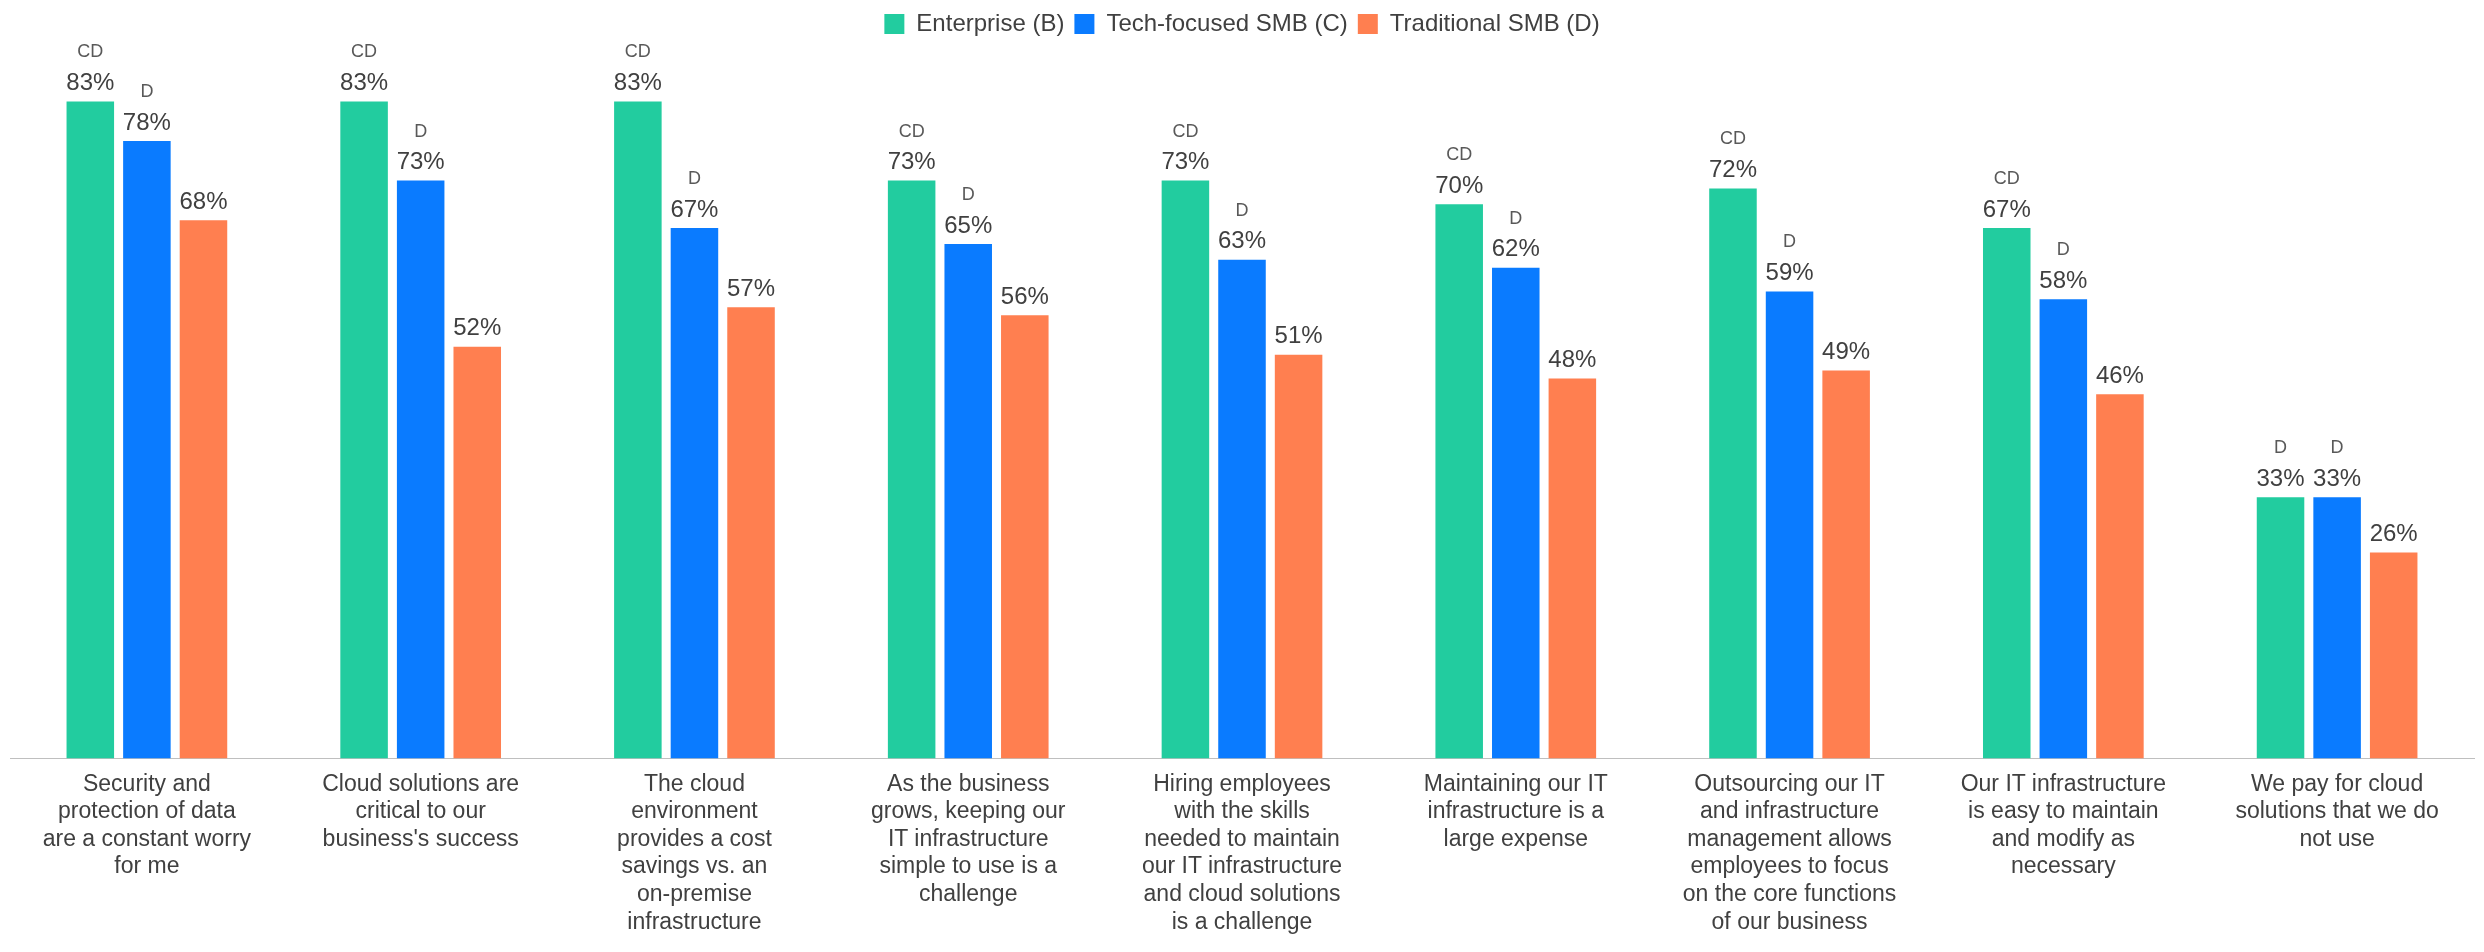 This screenshot has height=952, width=2484. I want to click on data-label: D 62%, so click(1515, 234).